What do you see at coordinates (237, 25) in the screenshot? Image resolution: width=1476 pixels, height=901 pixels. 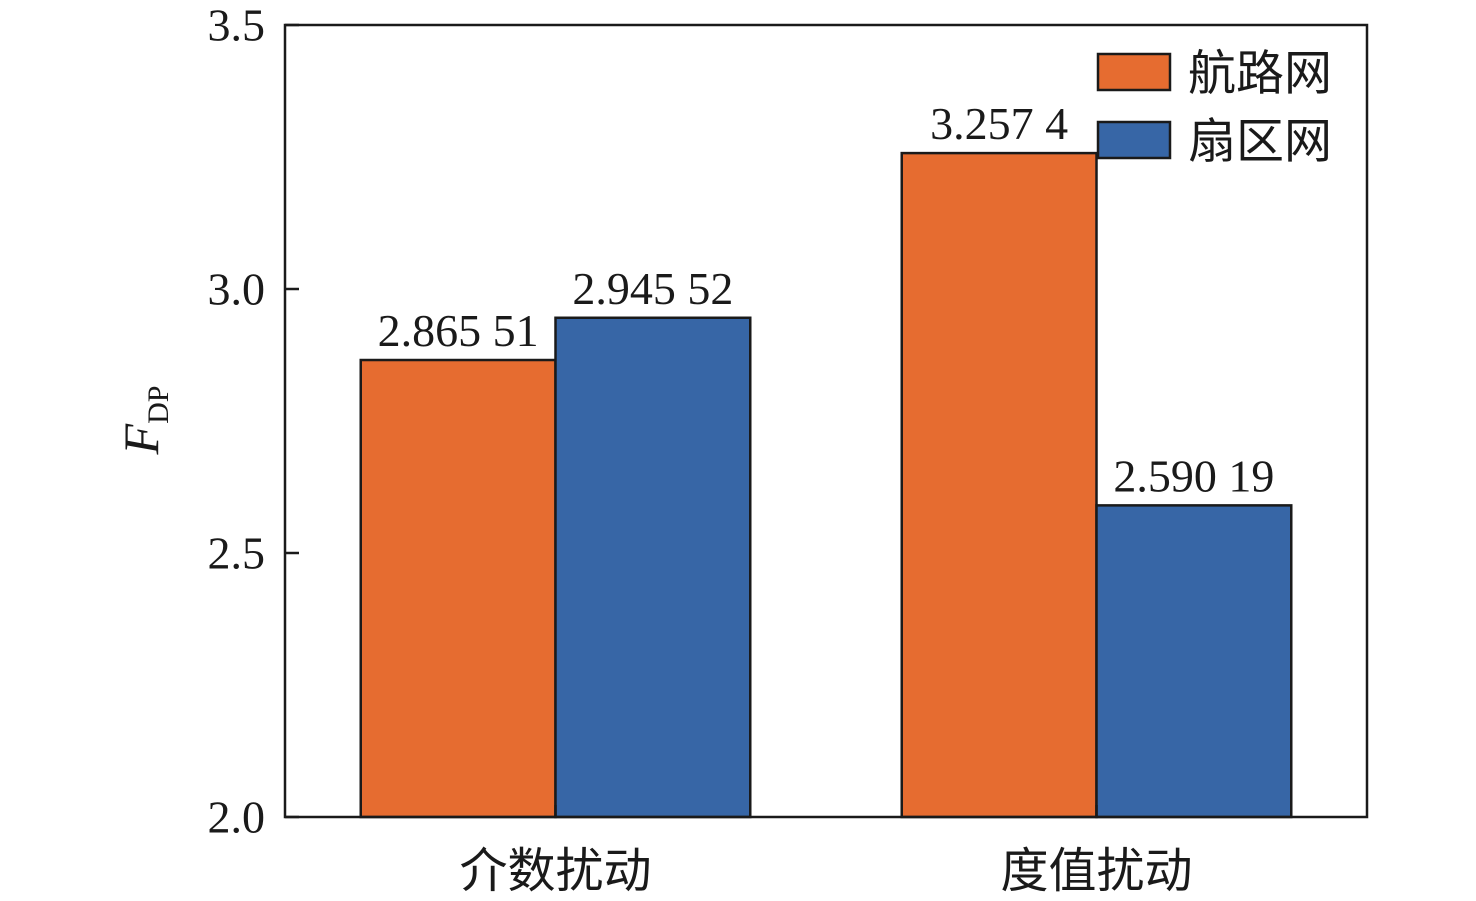 I see `y-tick-label: 3.5` at bounding box center [237, 25].